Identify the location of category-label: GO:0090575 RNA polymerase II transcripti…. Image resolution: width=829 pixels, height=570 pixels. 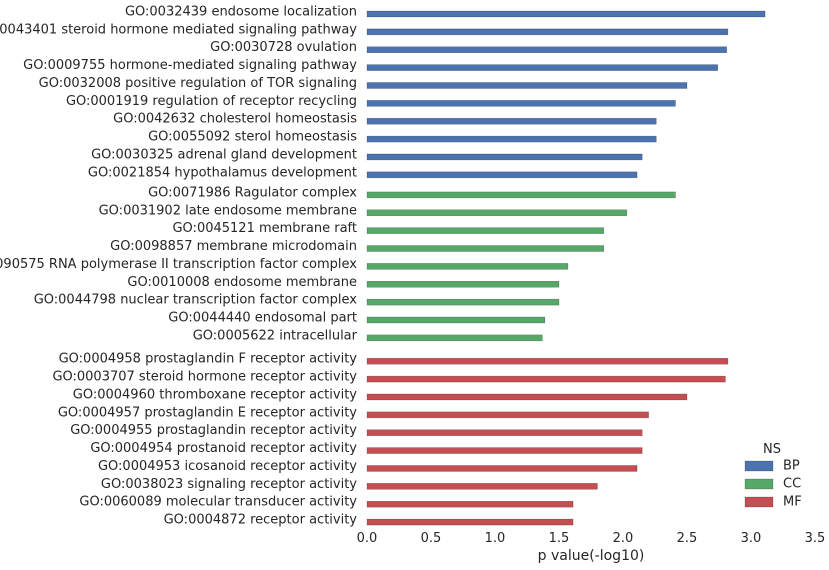
(178, 264).